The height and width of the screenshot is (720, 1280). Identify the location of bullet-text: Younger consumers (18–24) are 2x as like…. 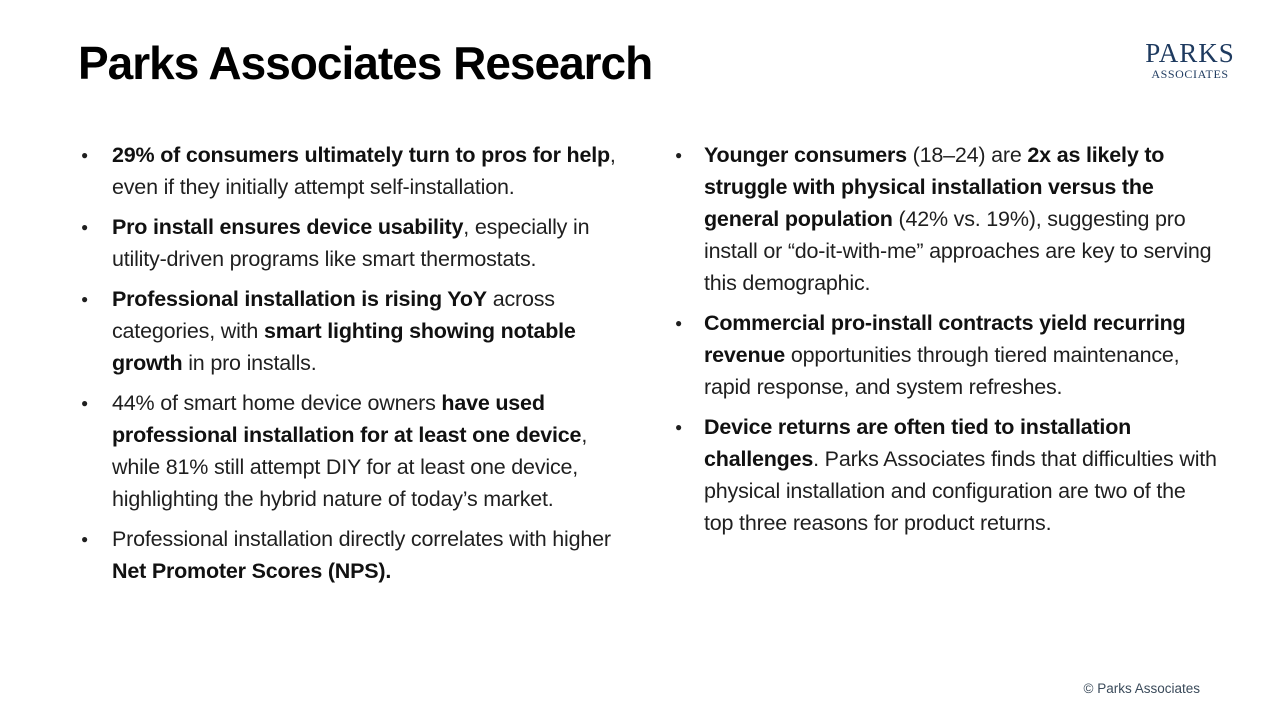
(958, 219).